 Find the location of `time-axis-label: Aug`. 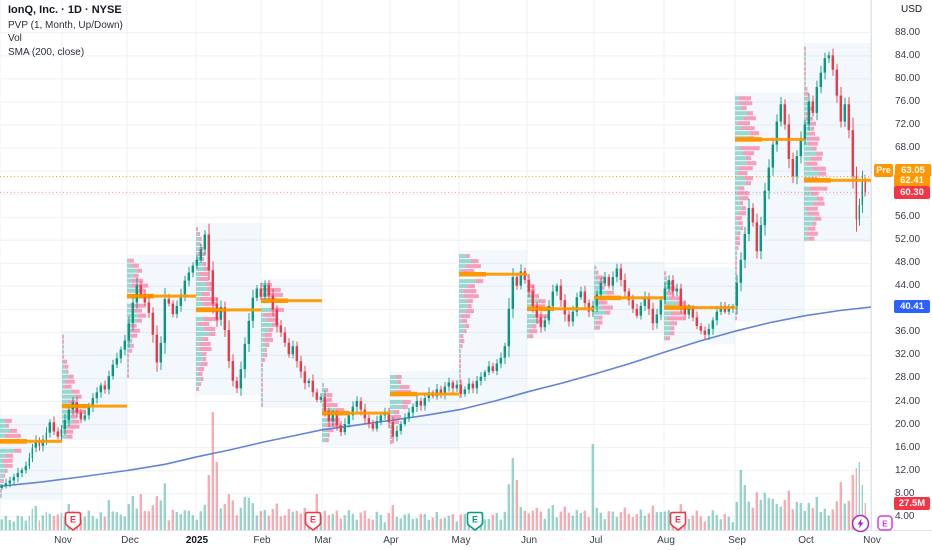

time-axis-label: Aug is located at coordinates (666, 540).